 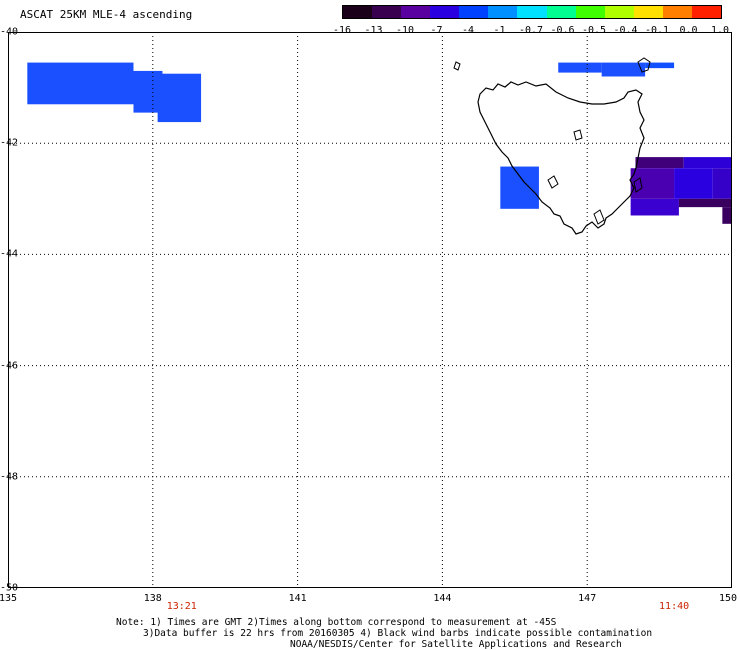 What do you see at coordinates (599, 217) in the screenshot?
I see `bruny-island` at bounding box center [599, 217].